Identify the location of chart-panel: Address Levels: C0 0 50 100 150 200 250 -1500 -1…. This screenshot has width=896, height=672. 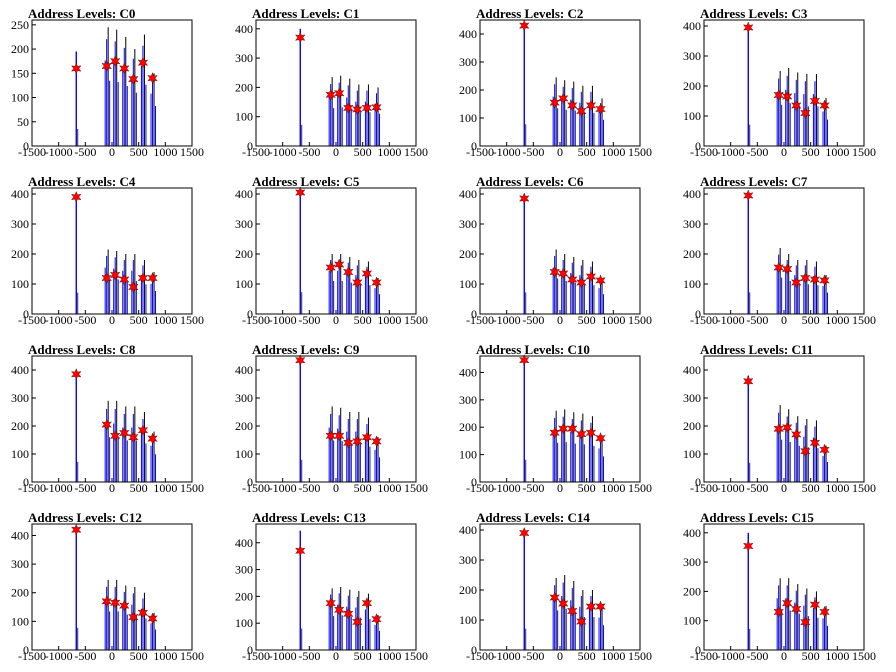
(112, 84).